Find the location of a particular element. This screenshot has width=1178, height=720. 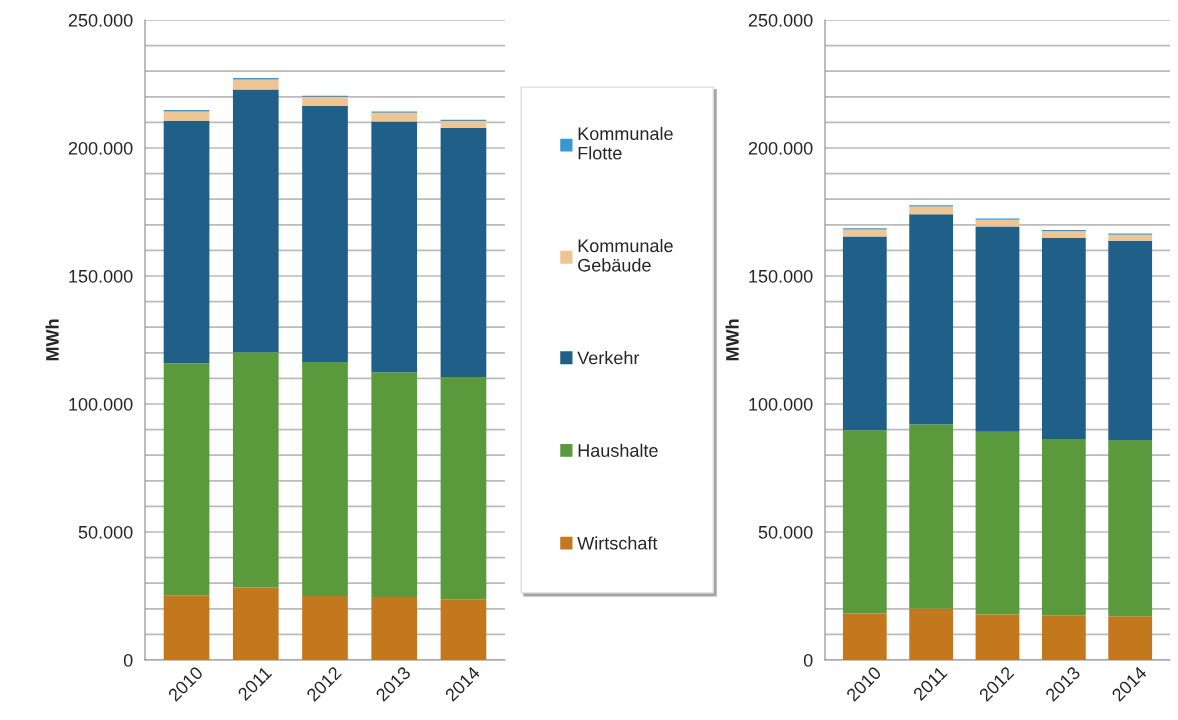

legend-label: Verkehr is located at coordinates (608, 358).